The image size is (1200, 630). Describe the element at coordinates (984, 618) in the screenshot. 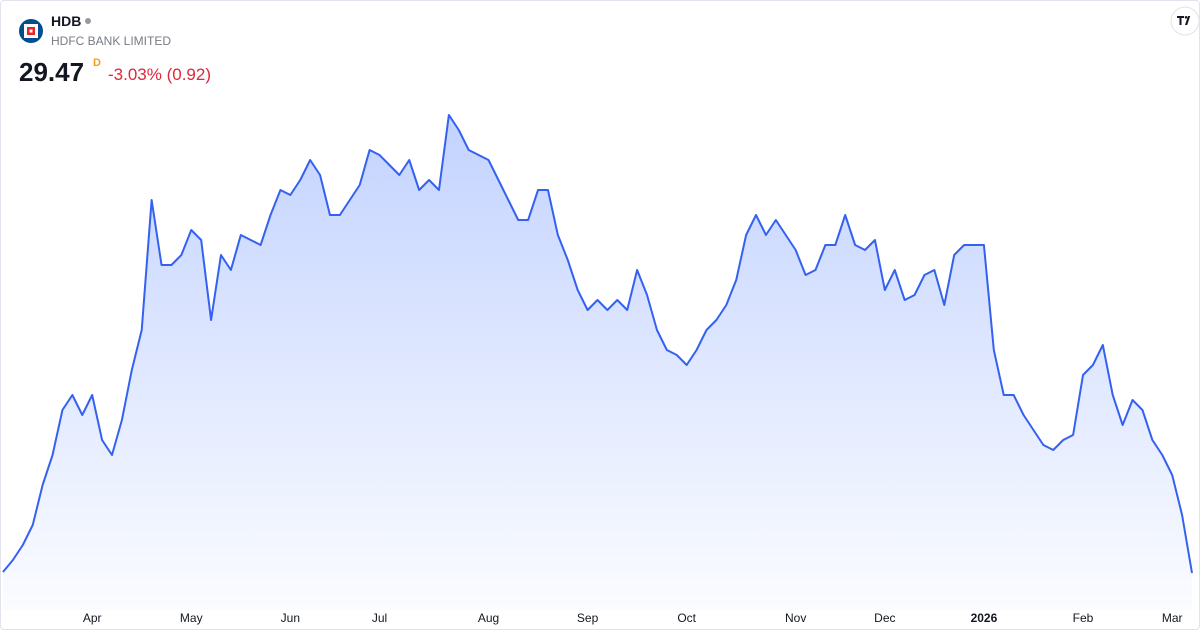

I see `x-tick-label: 2026` at that location.